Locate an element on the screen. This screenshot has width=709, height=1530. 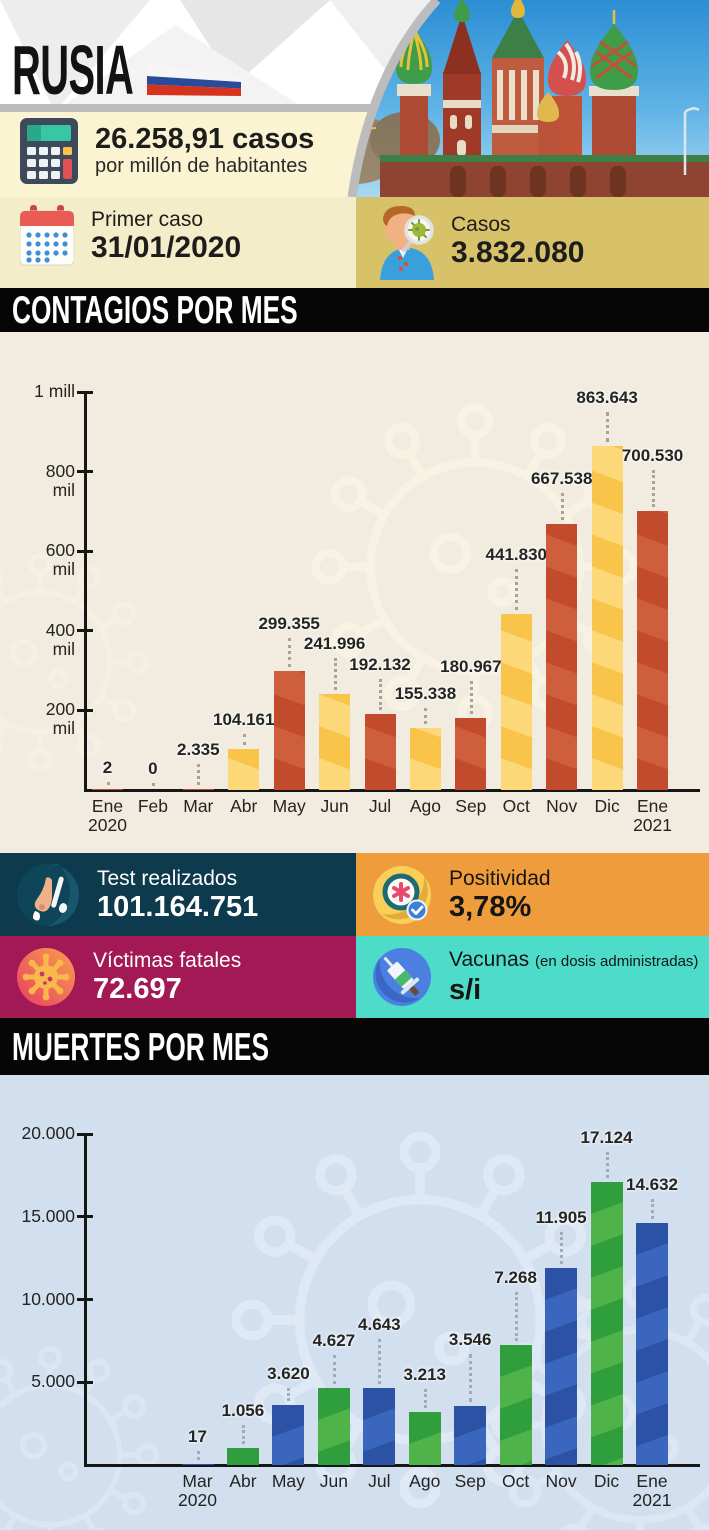
first-case-label: Primer caso is located at coordinates (147, 219).